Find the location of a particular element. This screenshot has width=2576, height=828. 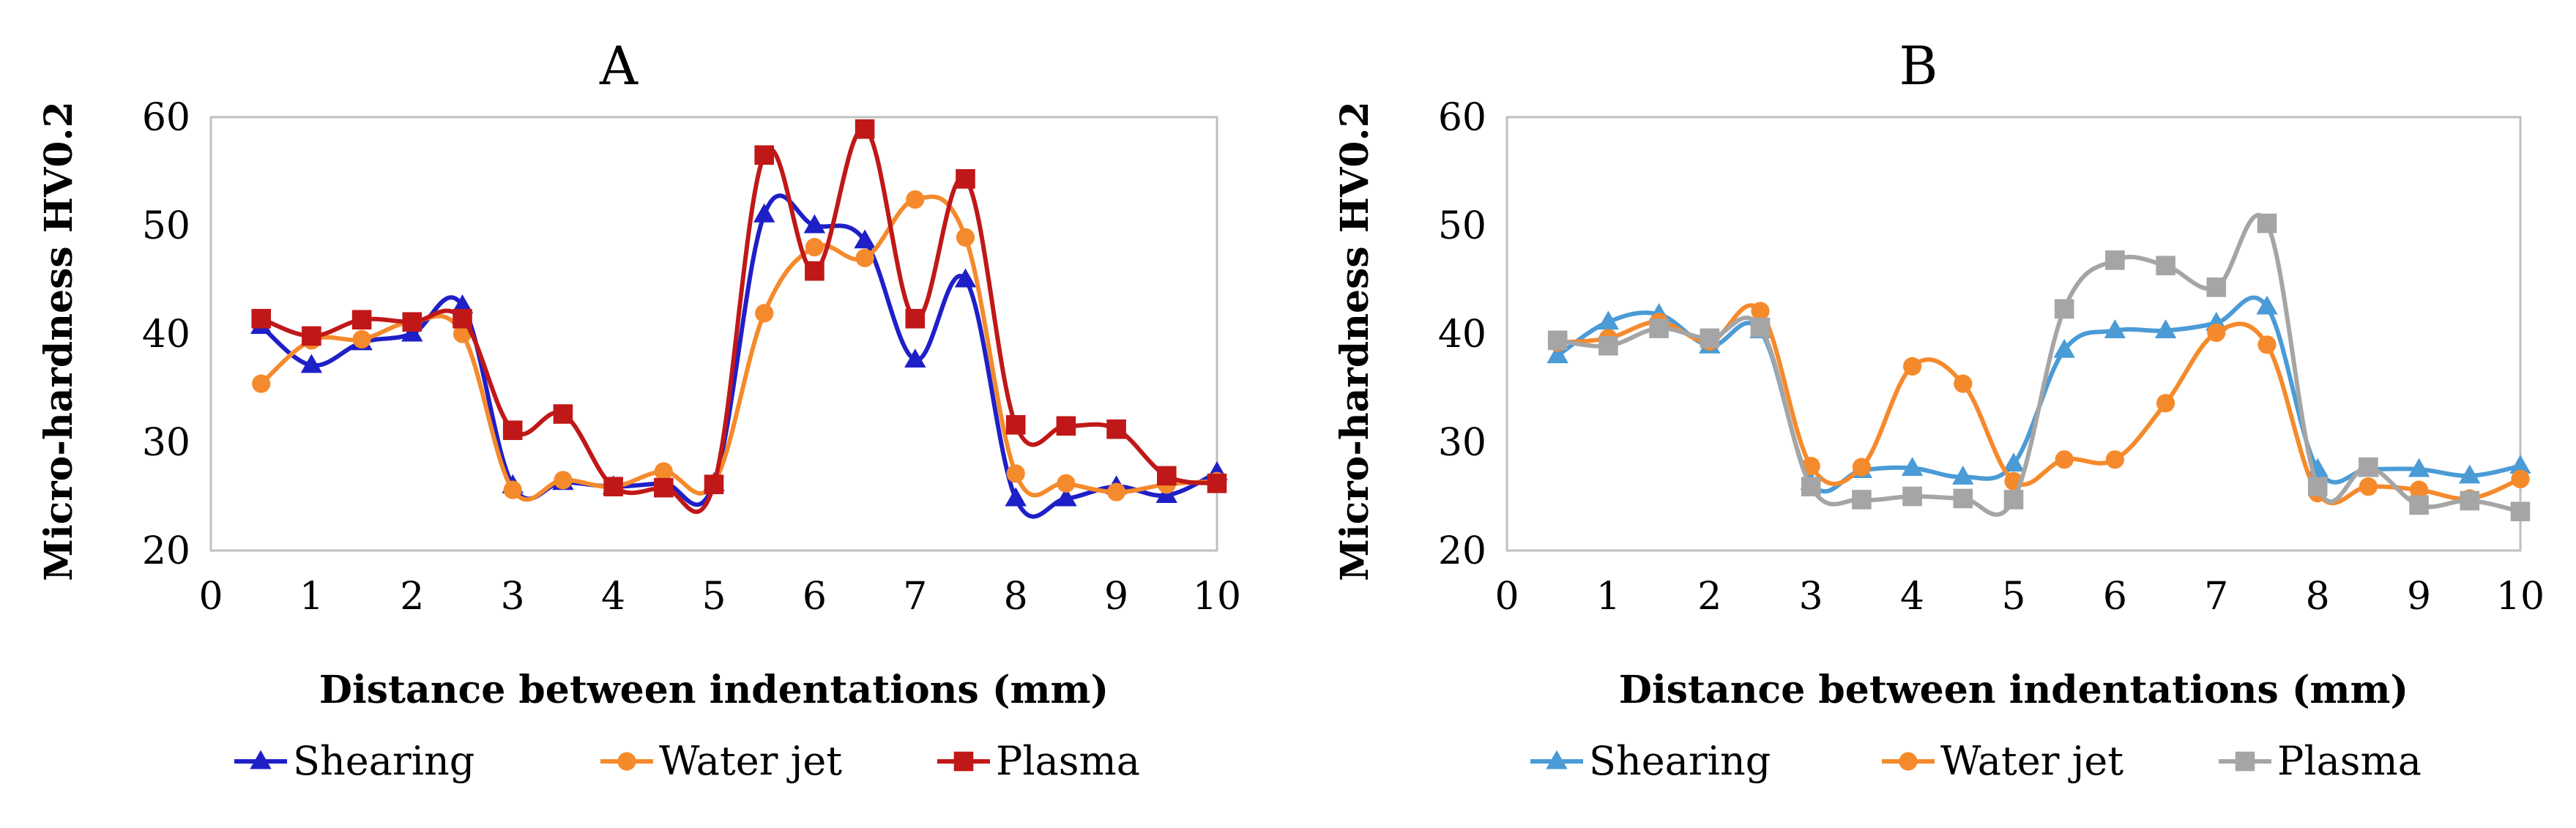

x-tick-label: 6 is located at coordinates (815, 597).